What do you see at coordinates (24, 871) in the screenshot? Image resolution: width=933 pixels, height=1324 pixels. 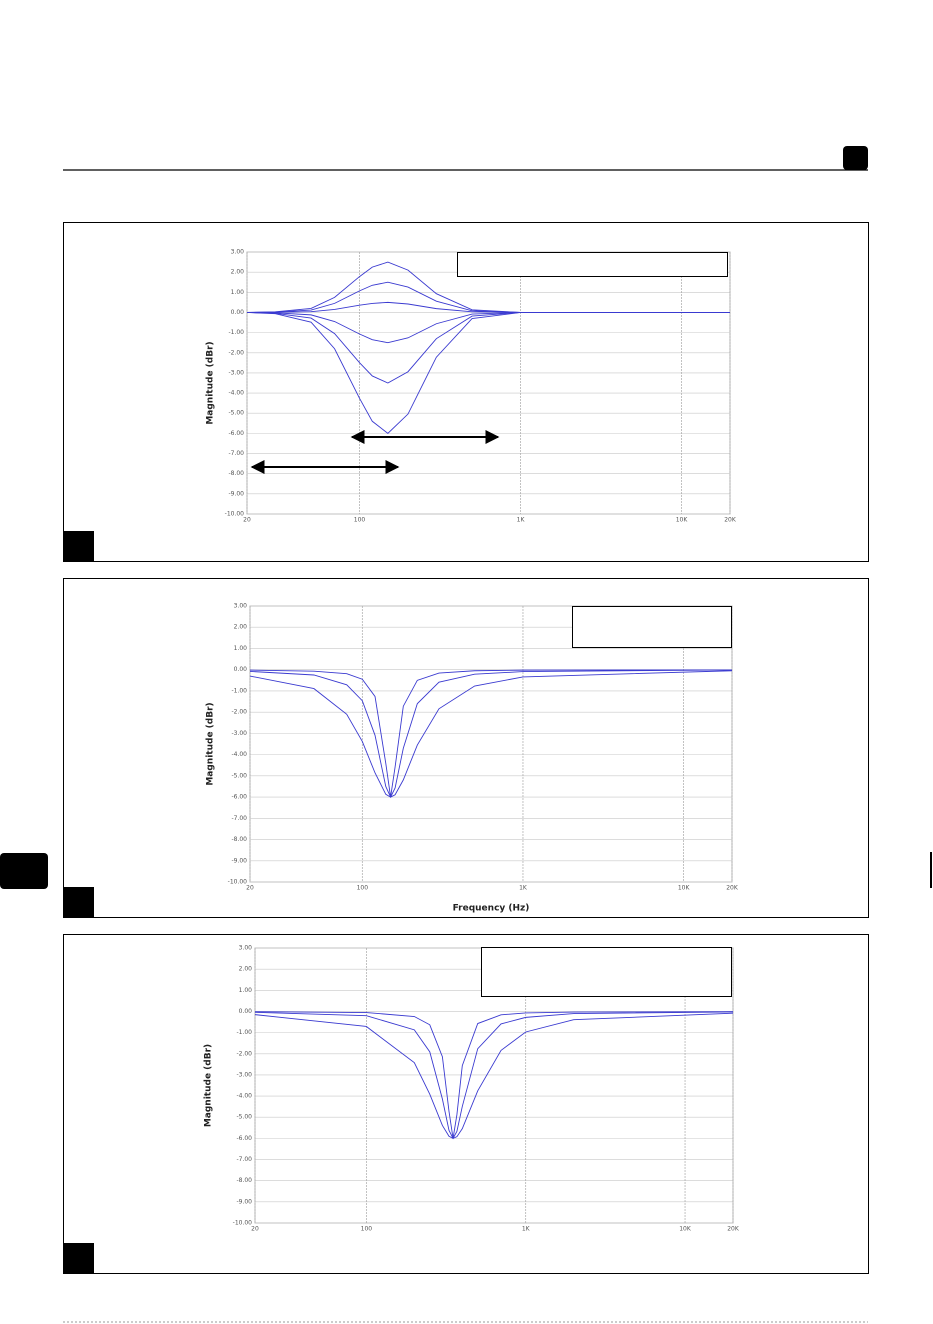 I see `side-tab` at bounding box center [24, 871].